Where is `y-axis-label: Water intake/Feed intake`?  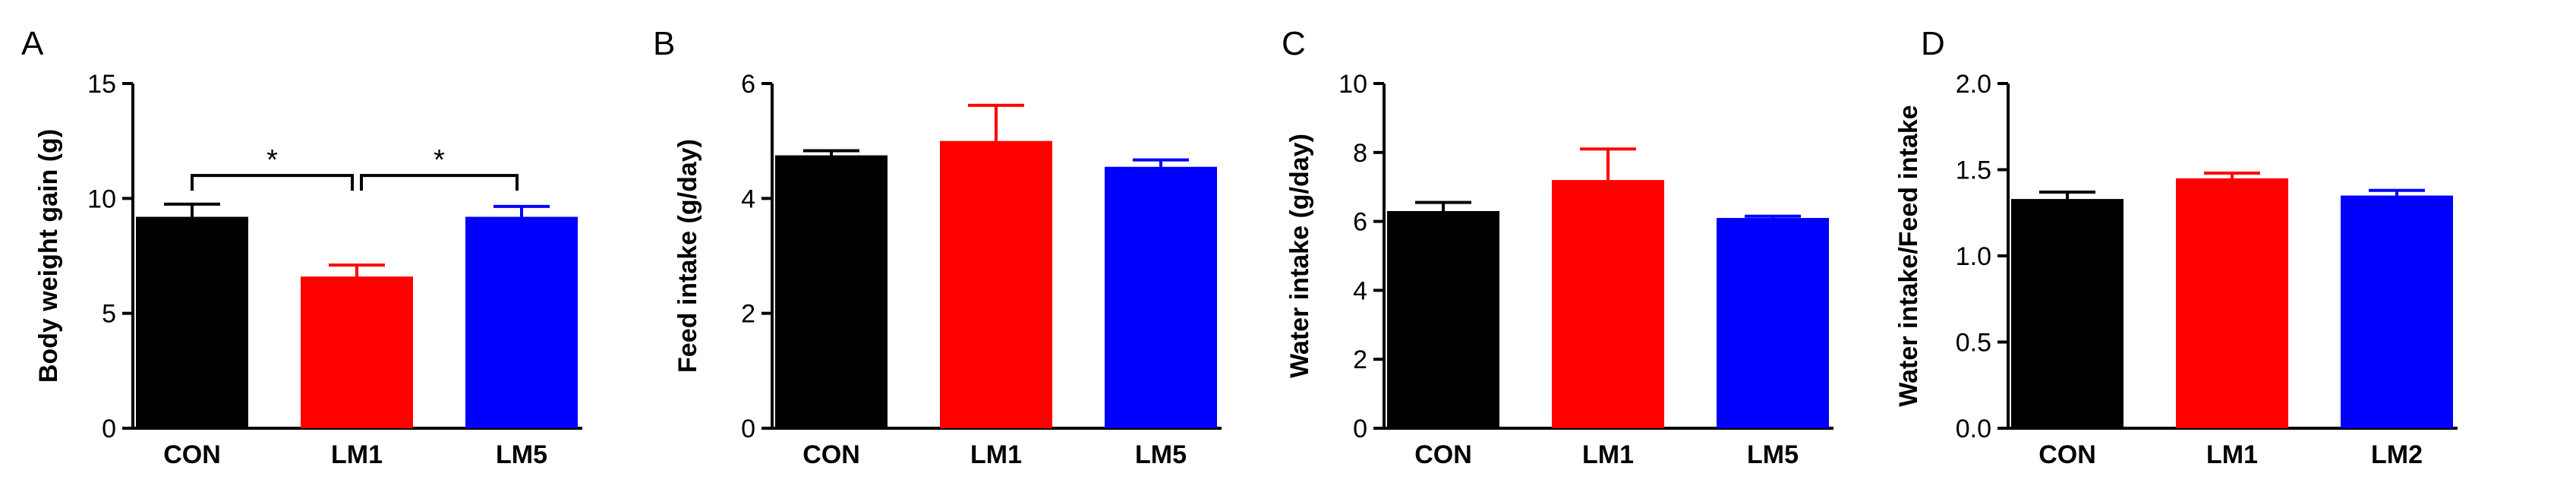
y-axis-label: Water intake/Feed intake is located at coordinates (1908, 255).